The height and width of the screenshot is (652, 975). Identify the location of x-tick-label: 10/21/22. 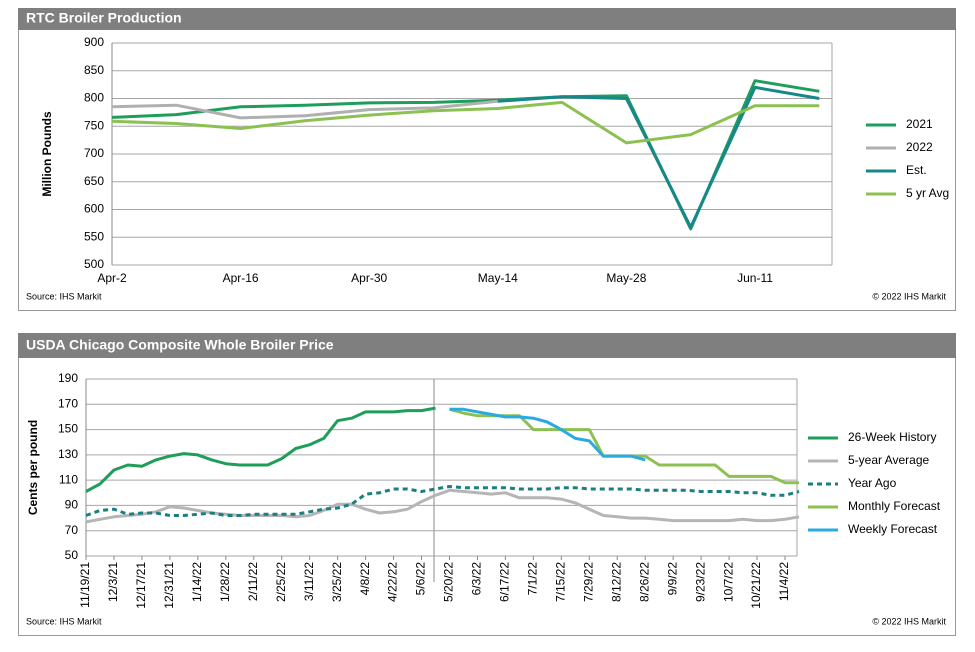
(756, 585).